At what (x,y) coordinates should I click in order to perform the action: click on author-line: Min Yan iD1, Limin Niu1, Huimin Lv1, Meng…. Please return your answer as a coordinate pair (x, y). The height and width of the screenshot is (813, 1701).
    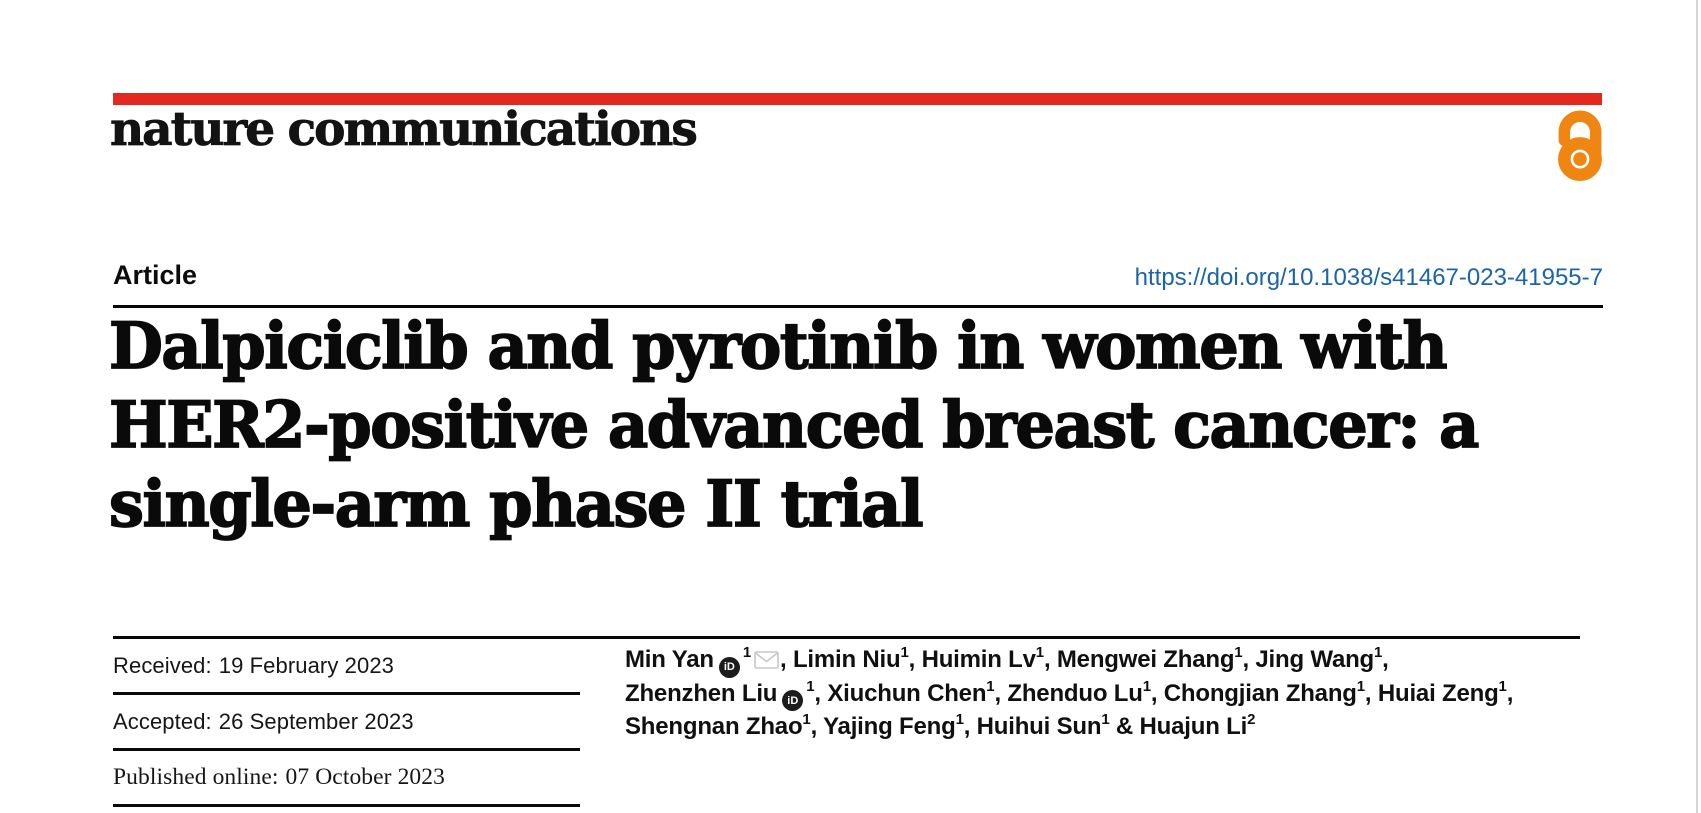
    Looking at the image, I should click on (1115, 661).